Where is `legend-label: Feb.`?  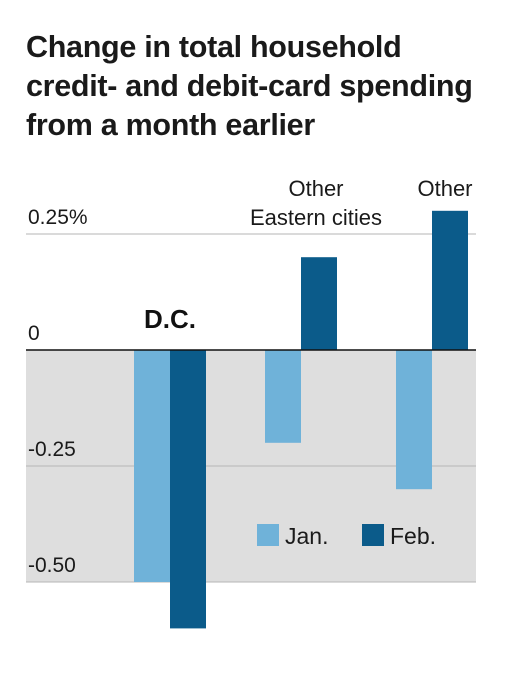 legend-label: Feb. is located at coordinates (413, 536).